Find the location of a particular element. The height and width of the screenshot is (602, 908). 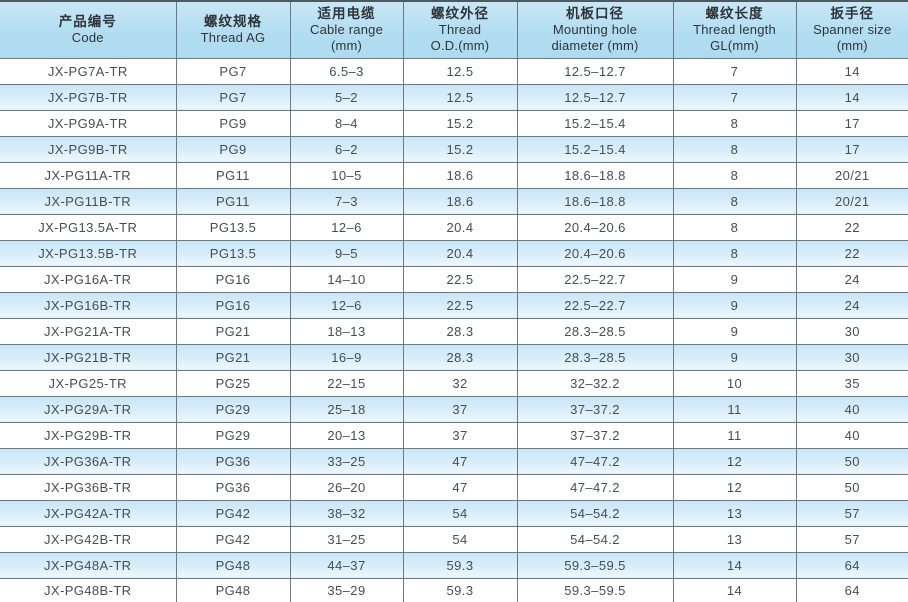

column-header-zh-label: 螺纹规格 is located at coordinates (233, 22).